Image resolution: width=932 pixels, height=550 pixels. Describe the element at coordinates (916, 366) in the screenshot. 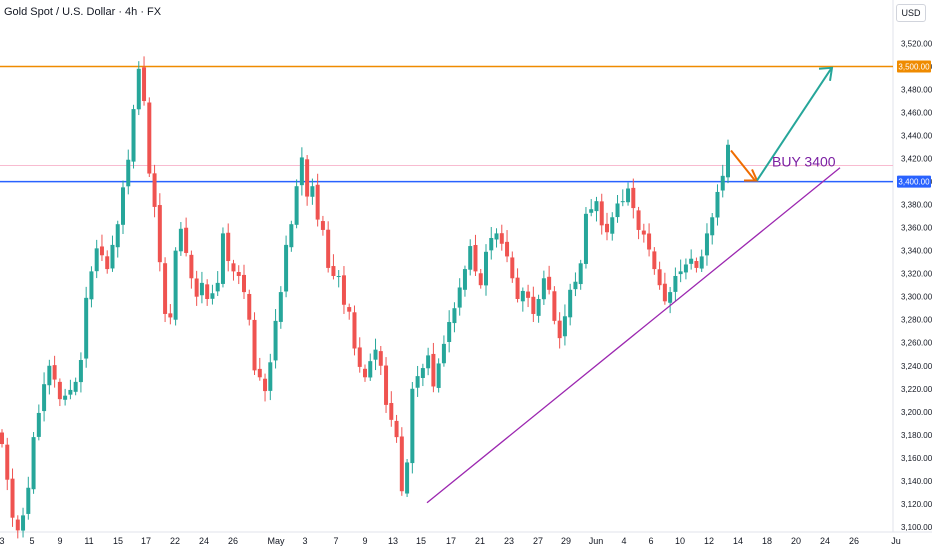

I see `y-tick-label: 3,240.00` at that location.